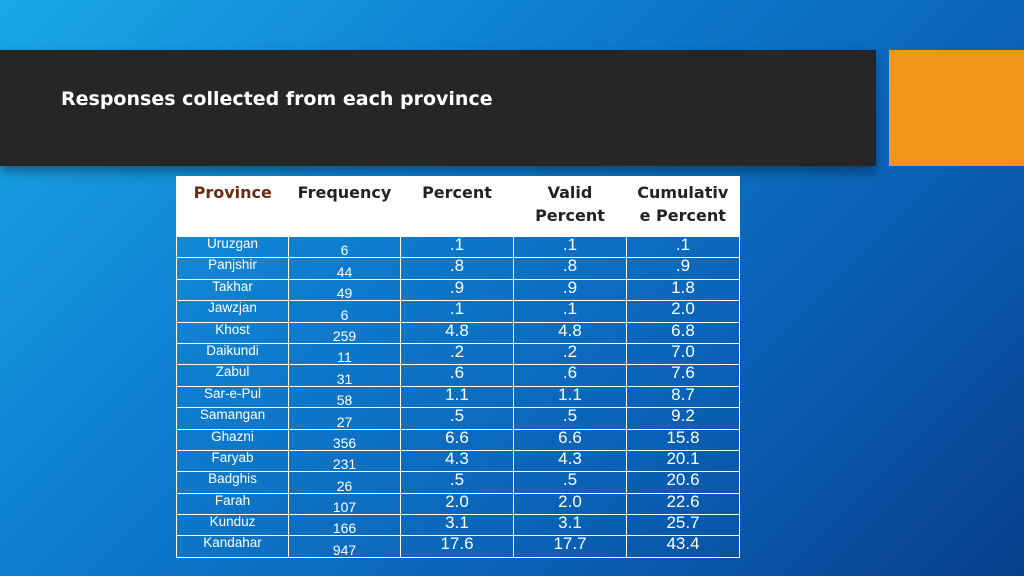  Describe the element at coordinates (570, 375) in the screenshot. I see `cell-valid-percent: .6` at that location.